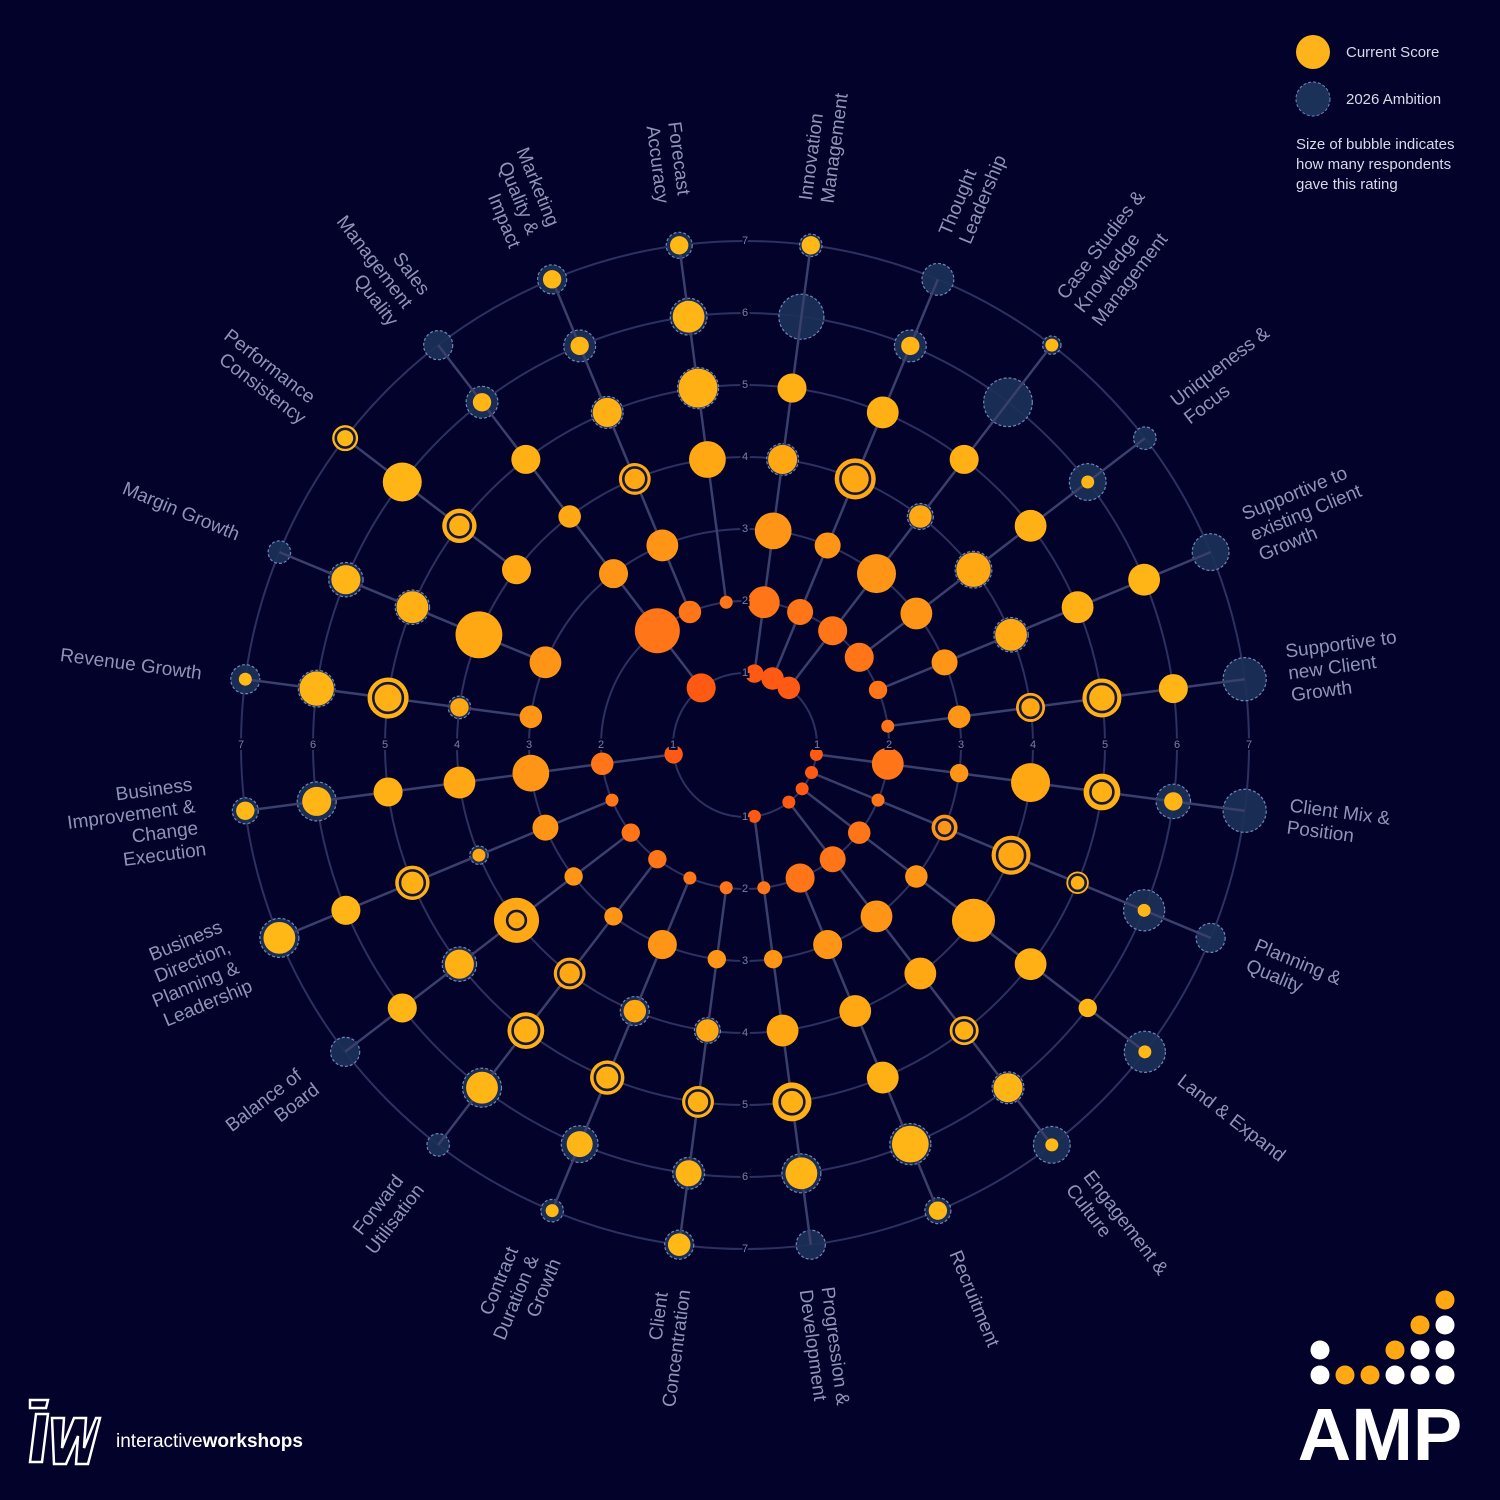  Describe the element at coordinates (745, 961) in the screenshot. I see `ring-label: 3` at that location.